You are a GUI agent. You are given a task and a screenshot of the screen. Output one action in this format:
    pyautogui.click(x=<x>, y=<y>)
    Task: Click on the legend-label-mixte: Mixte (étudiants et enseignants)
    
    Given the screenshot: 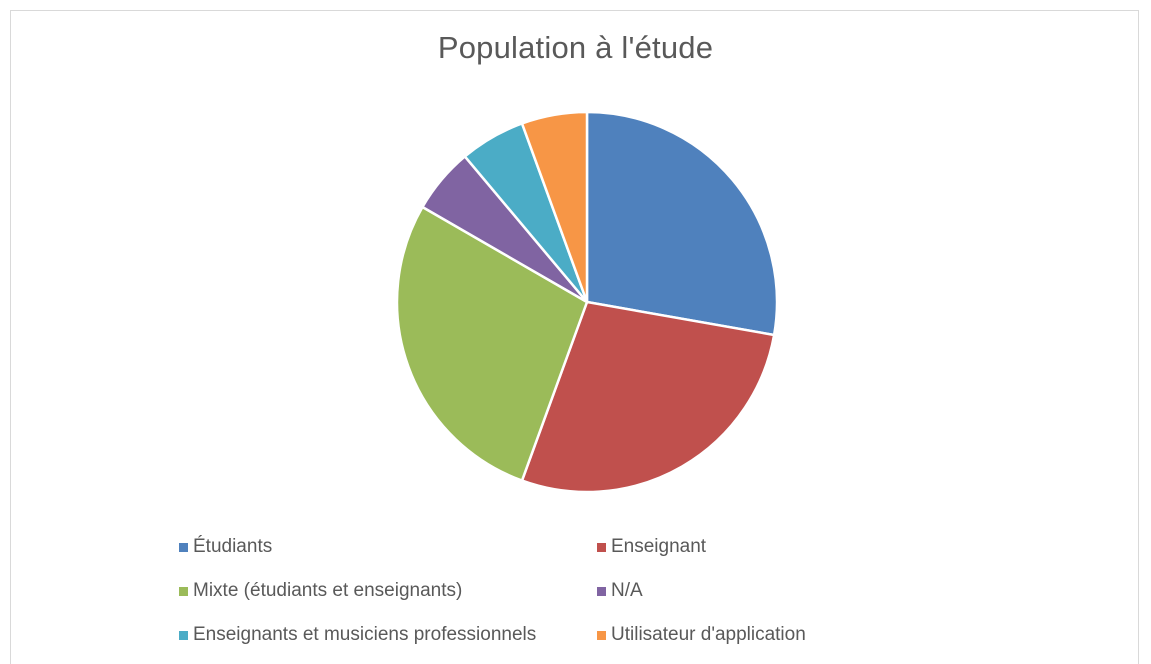 What is the action you would take?
    pyautogui.click(x=328, y=590)
    